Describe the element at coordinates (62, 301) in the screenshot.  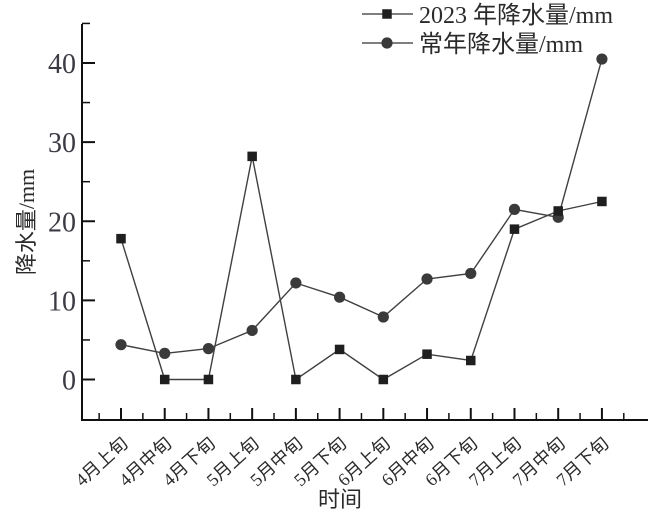
I see `y-tick-label: 10` at that location.